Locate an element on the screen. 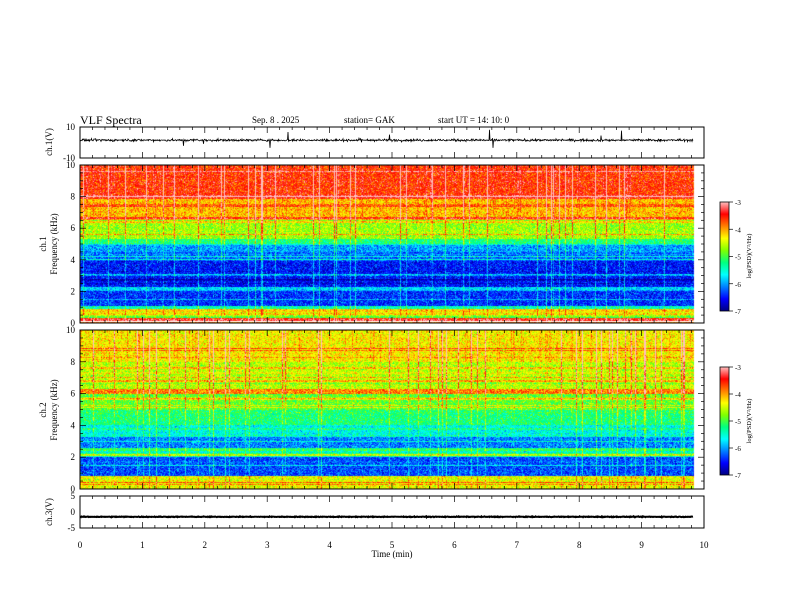  ch1-waveform-trace is located at coordinates (386, 138).